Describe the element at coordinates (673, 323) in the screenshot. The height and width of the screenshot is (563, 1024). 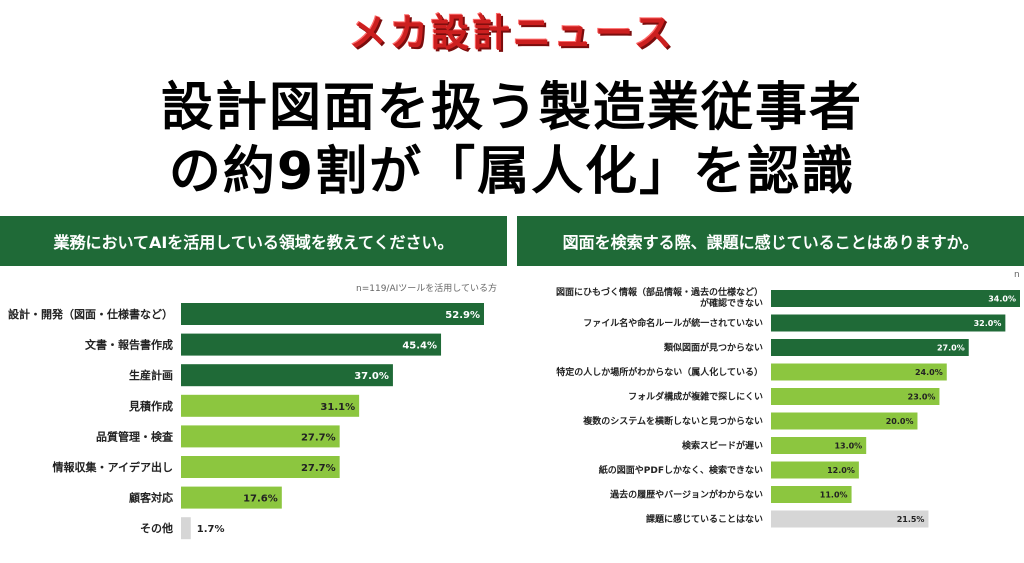
I see `right-category-label: ファイル名や命名ルールが統一されていない` at that location.